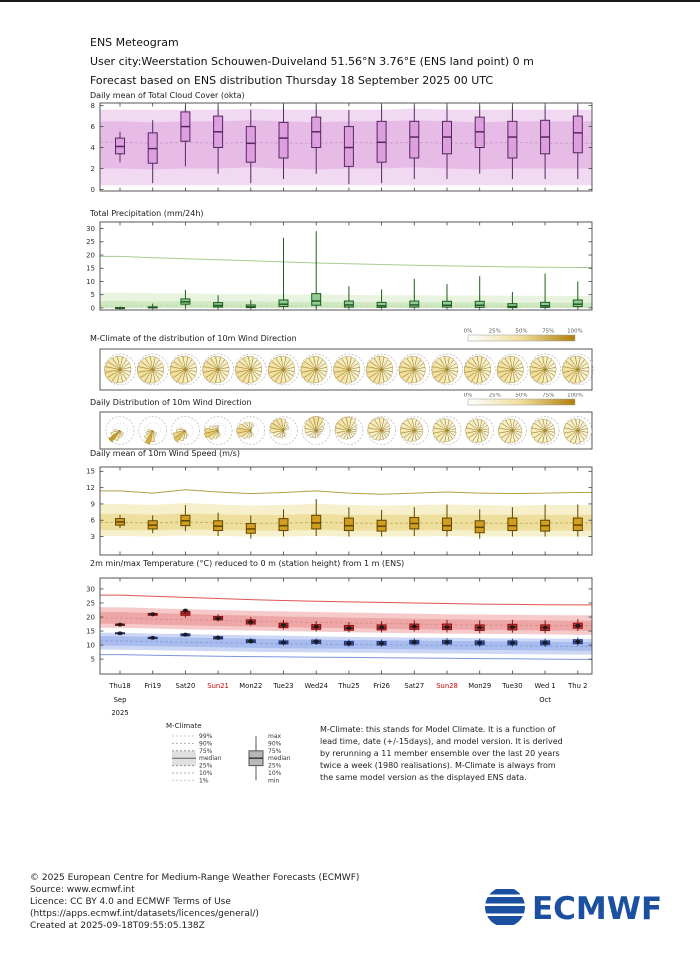 This screenshot has width=700, height=966. Describe the element at coordinates (167, 95) in the screenshot. I see `panel-title-cloud-cover: Daily mean of Total Cloud Cover (okta)` at that location.